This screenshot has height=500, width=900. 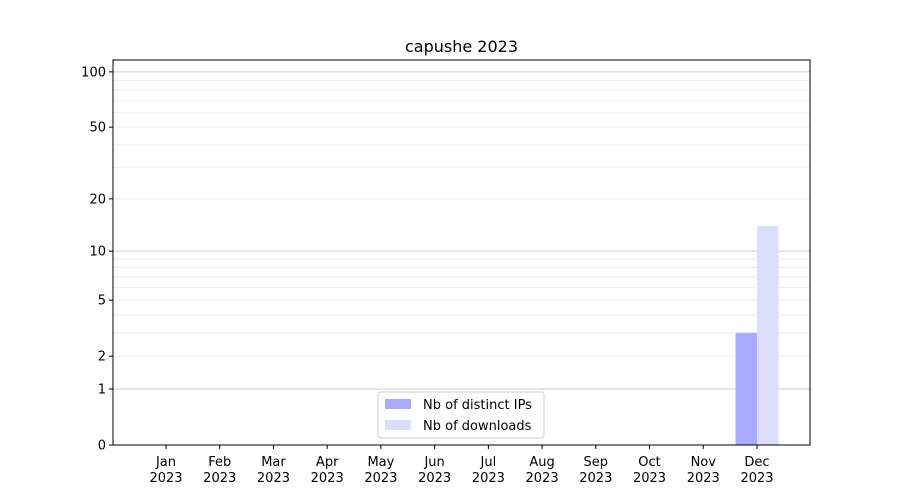 I want to click on legend-box, so click(x=461, y=415).